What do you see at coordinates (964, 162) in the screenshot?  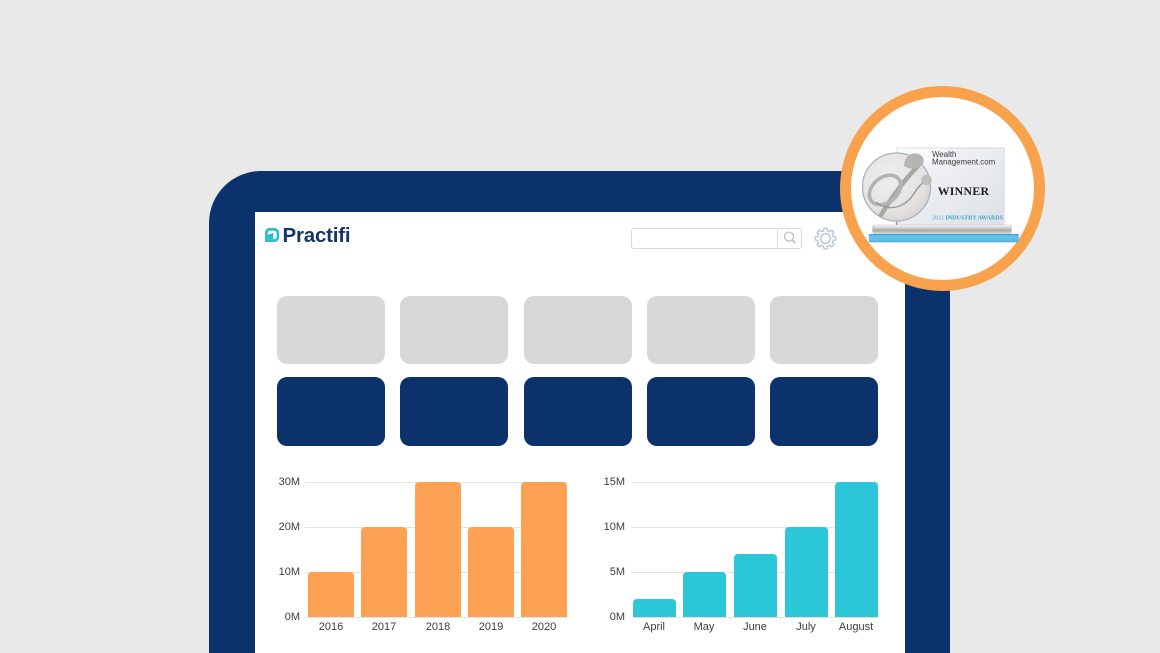 I see `svg-text: Management.com` at bounding box center [964, 162].